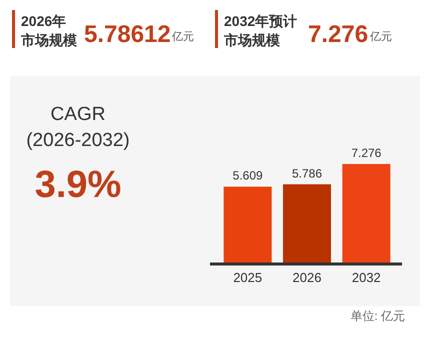 The width and height of the screenshot is (430, 343). I want to click on text: 2026年, so click(43, 21).